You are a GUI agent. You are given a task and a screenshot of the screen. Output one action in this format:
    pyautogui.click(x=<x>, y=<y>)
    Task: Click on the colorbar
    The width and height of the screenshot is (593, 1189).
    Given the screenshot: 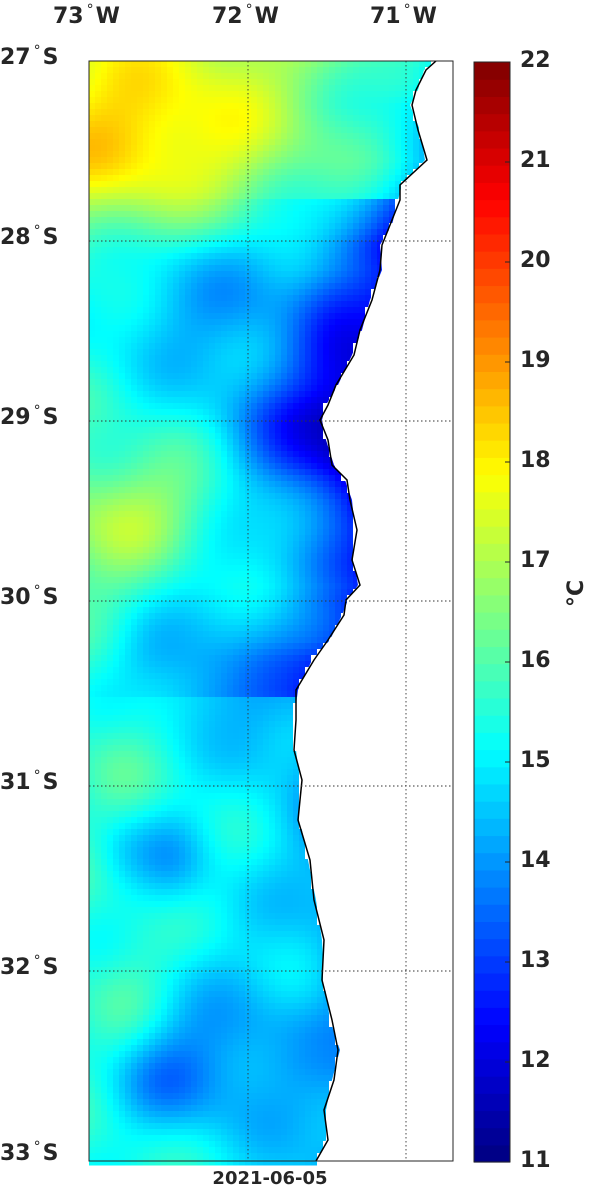 What is the action you would take?
    pyautogui.click(x=492, y=612)
    